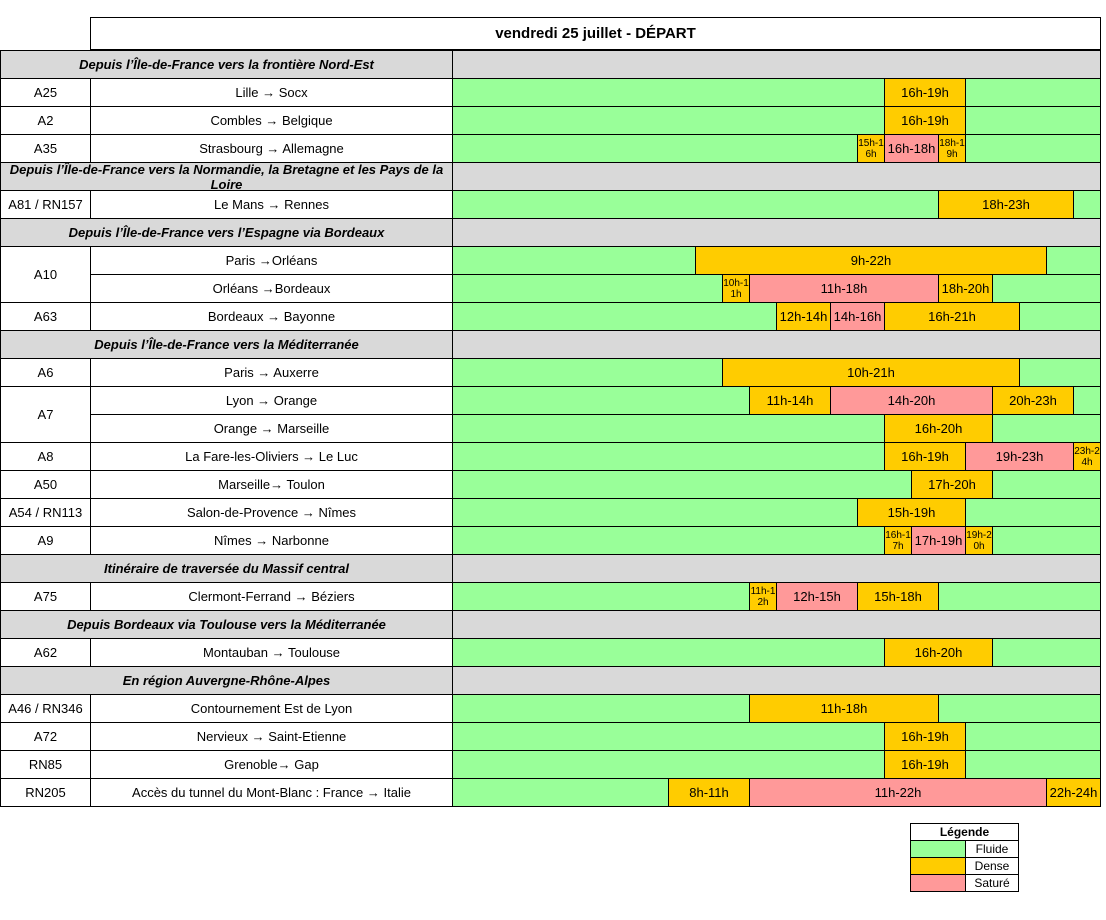 This screenshot has width=1106, height=920. I want to click on route-cell: Nervieux → Saint-Etienne, so click(271, 736).